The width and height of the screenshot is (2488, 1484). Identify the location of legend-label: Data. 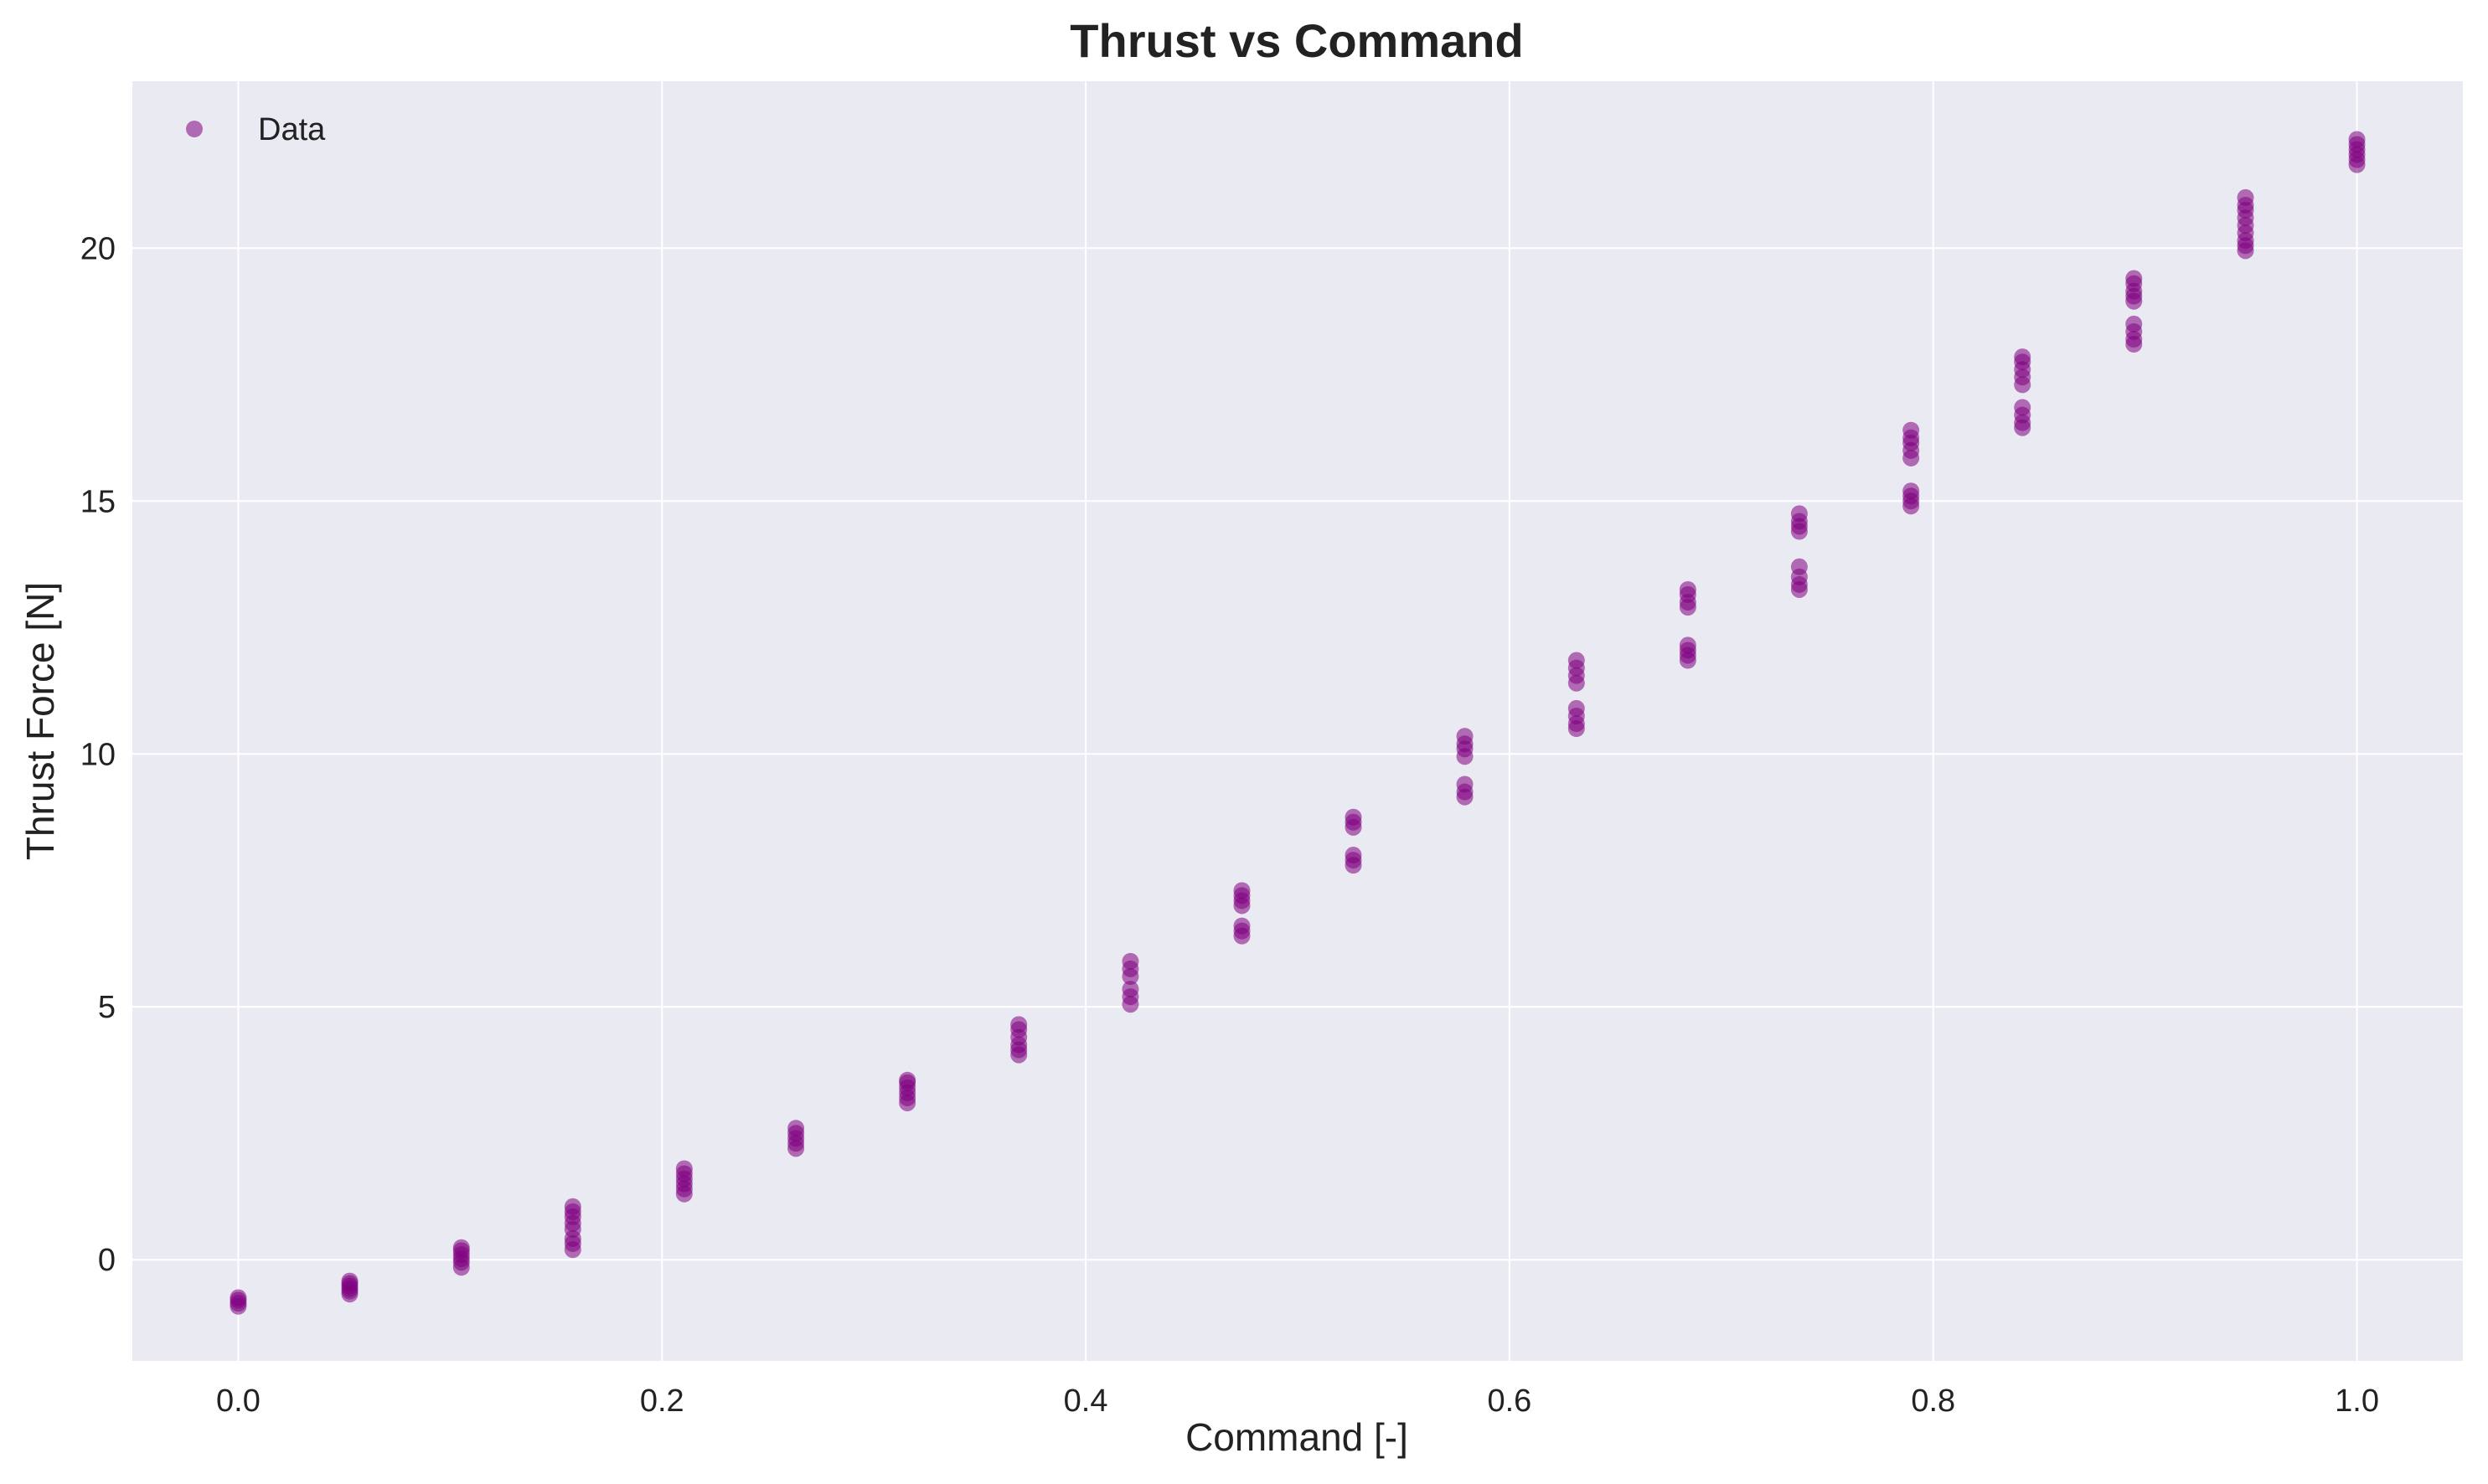
(292, 129).